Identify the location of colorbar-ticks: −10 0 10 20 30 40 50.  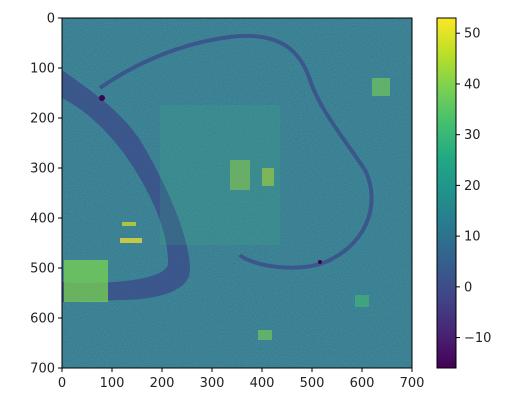
(473, 186).